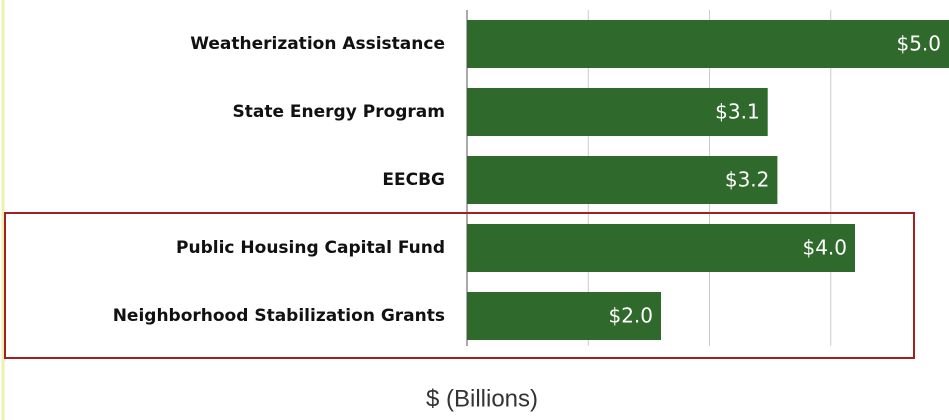 The height and width of the screenshot is (420, 949). I want to click on y-tick-label: EECBG, so click(413, 180).